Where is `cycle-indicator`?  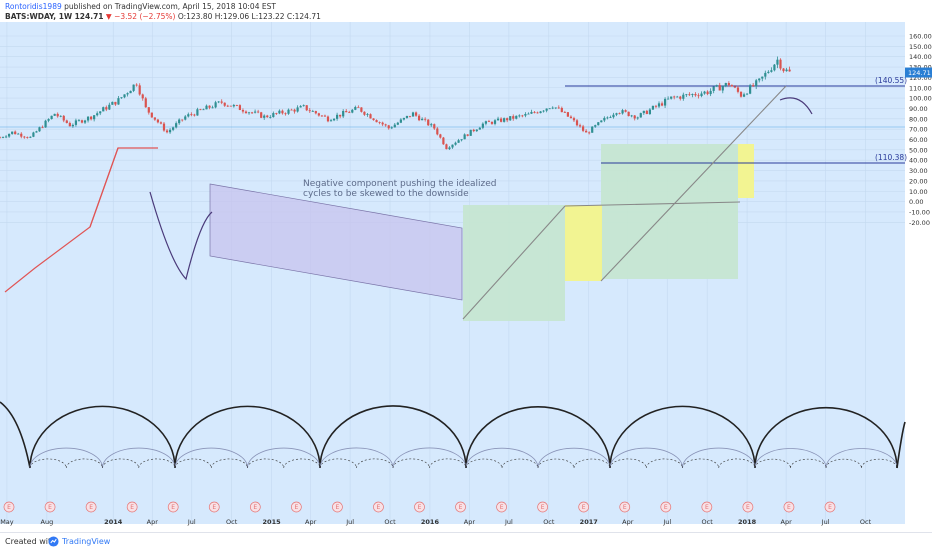 cycle-indicator is located at coordinates (453, 435).